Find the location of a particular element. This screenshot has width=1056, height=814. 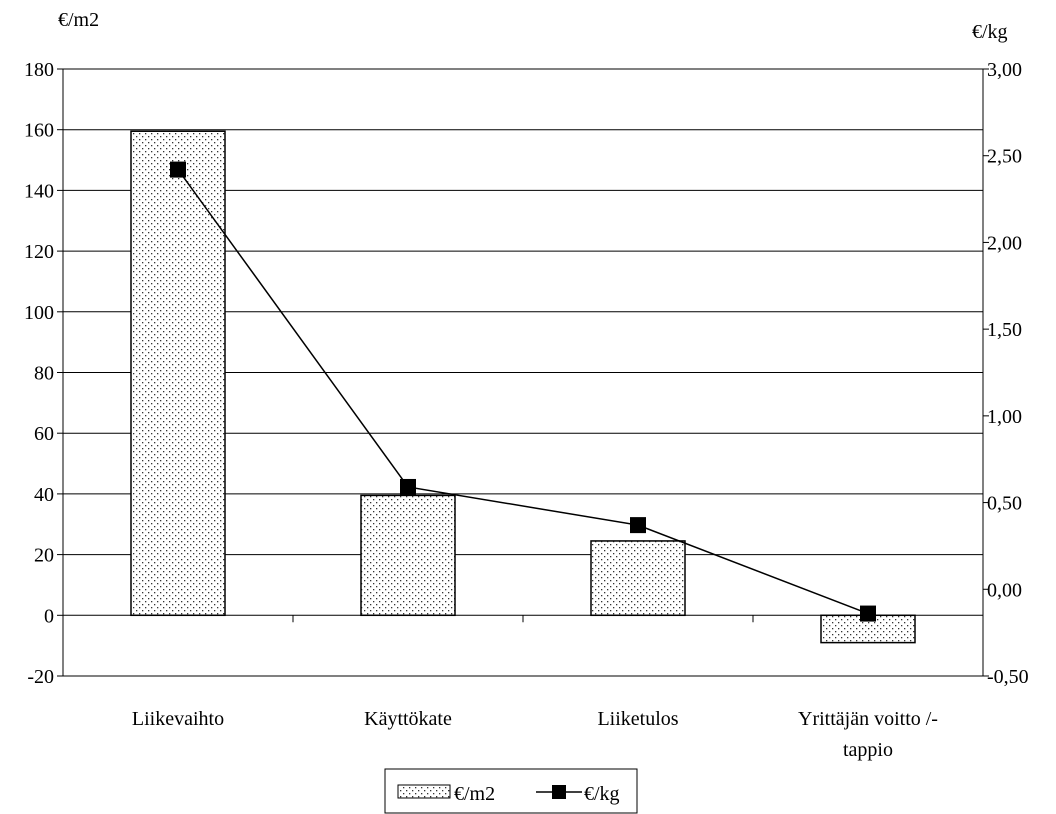

left-tick-label: 140 is located at coordinates (39, 191).